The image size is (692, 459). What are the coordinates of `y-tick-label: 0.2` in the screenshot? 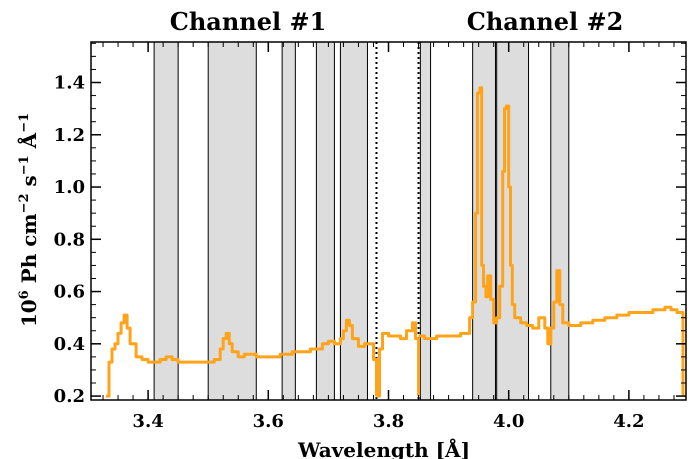 It's located at (69, 396).